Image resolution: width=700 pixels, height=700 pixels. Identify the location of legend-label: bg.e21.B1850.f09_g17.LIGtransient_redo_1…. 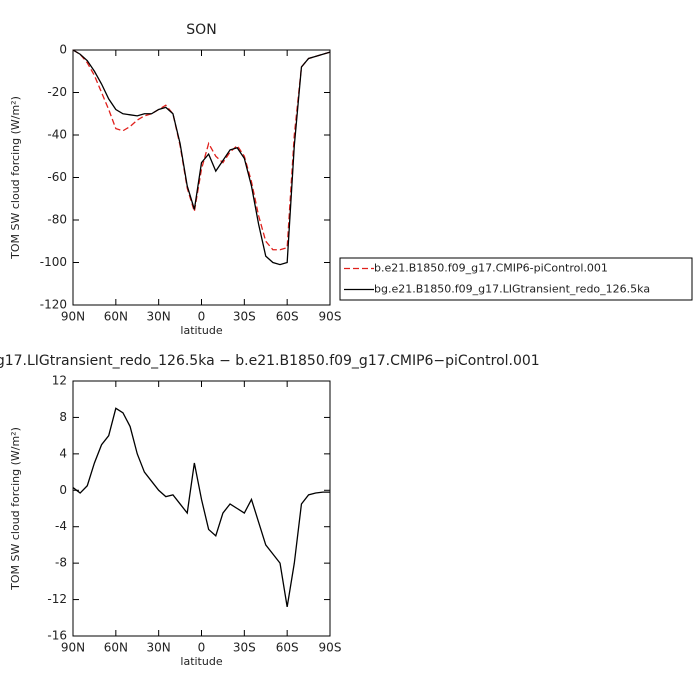
(512, 289).